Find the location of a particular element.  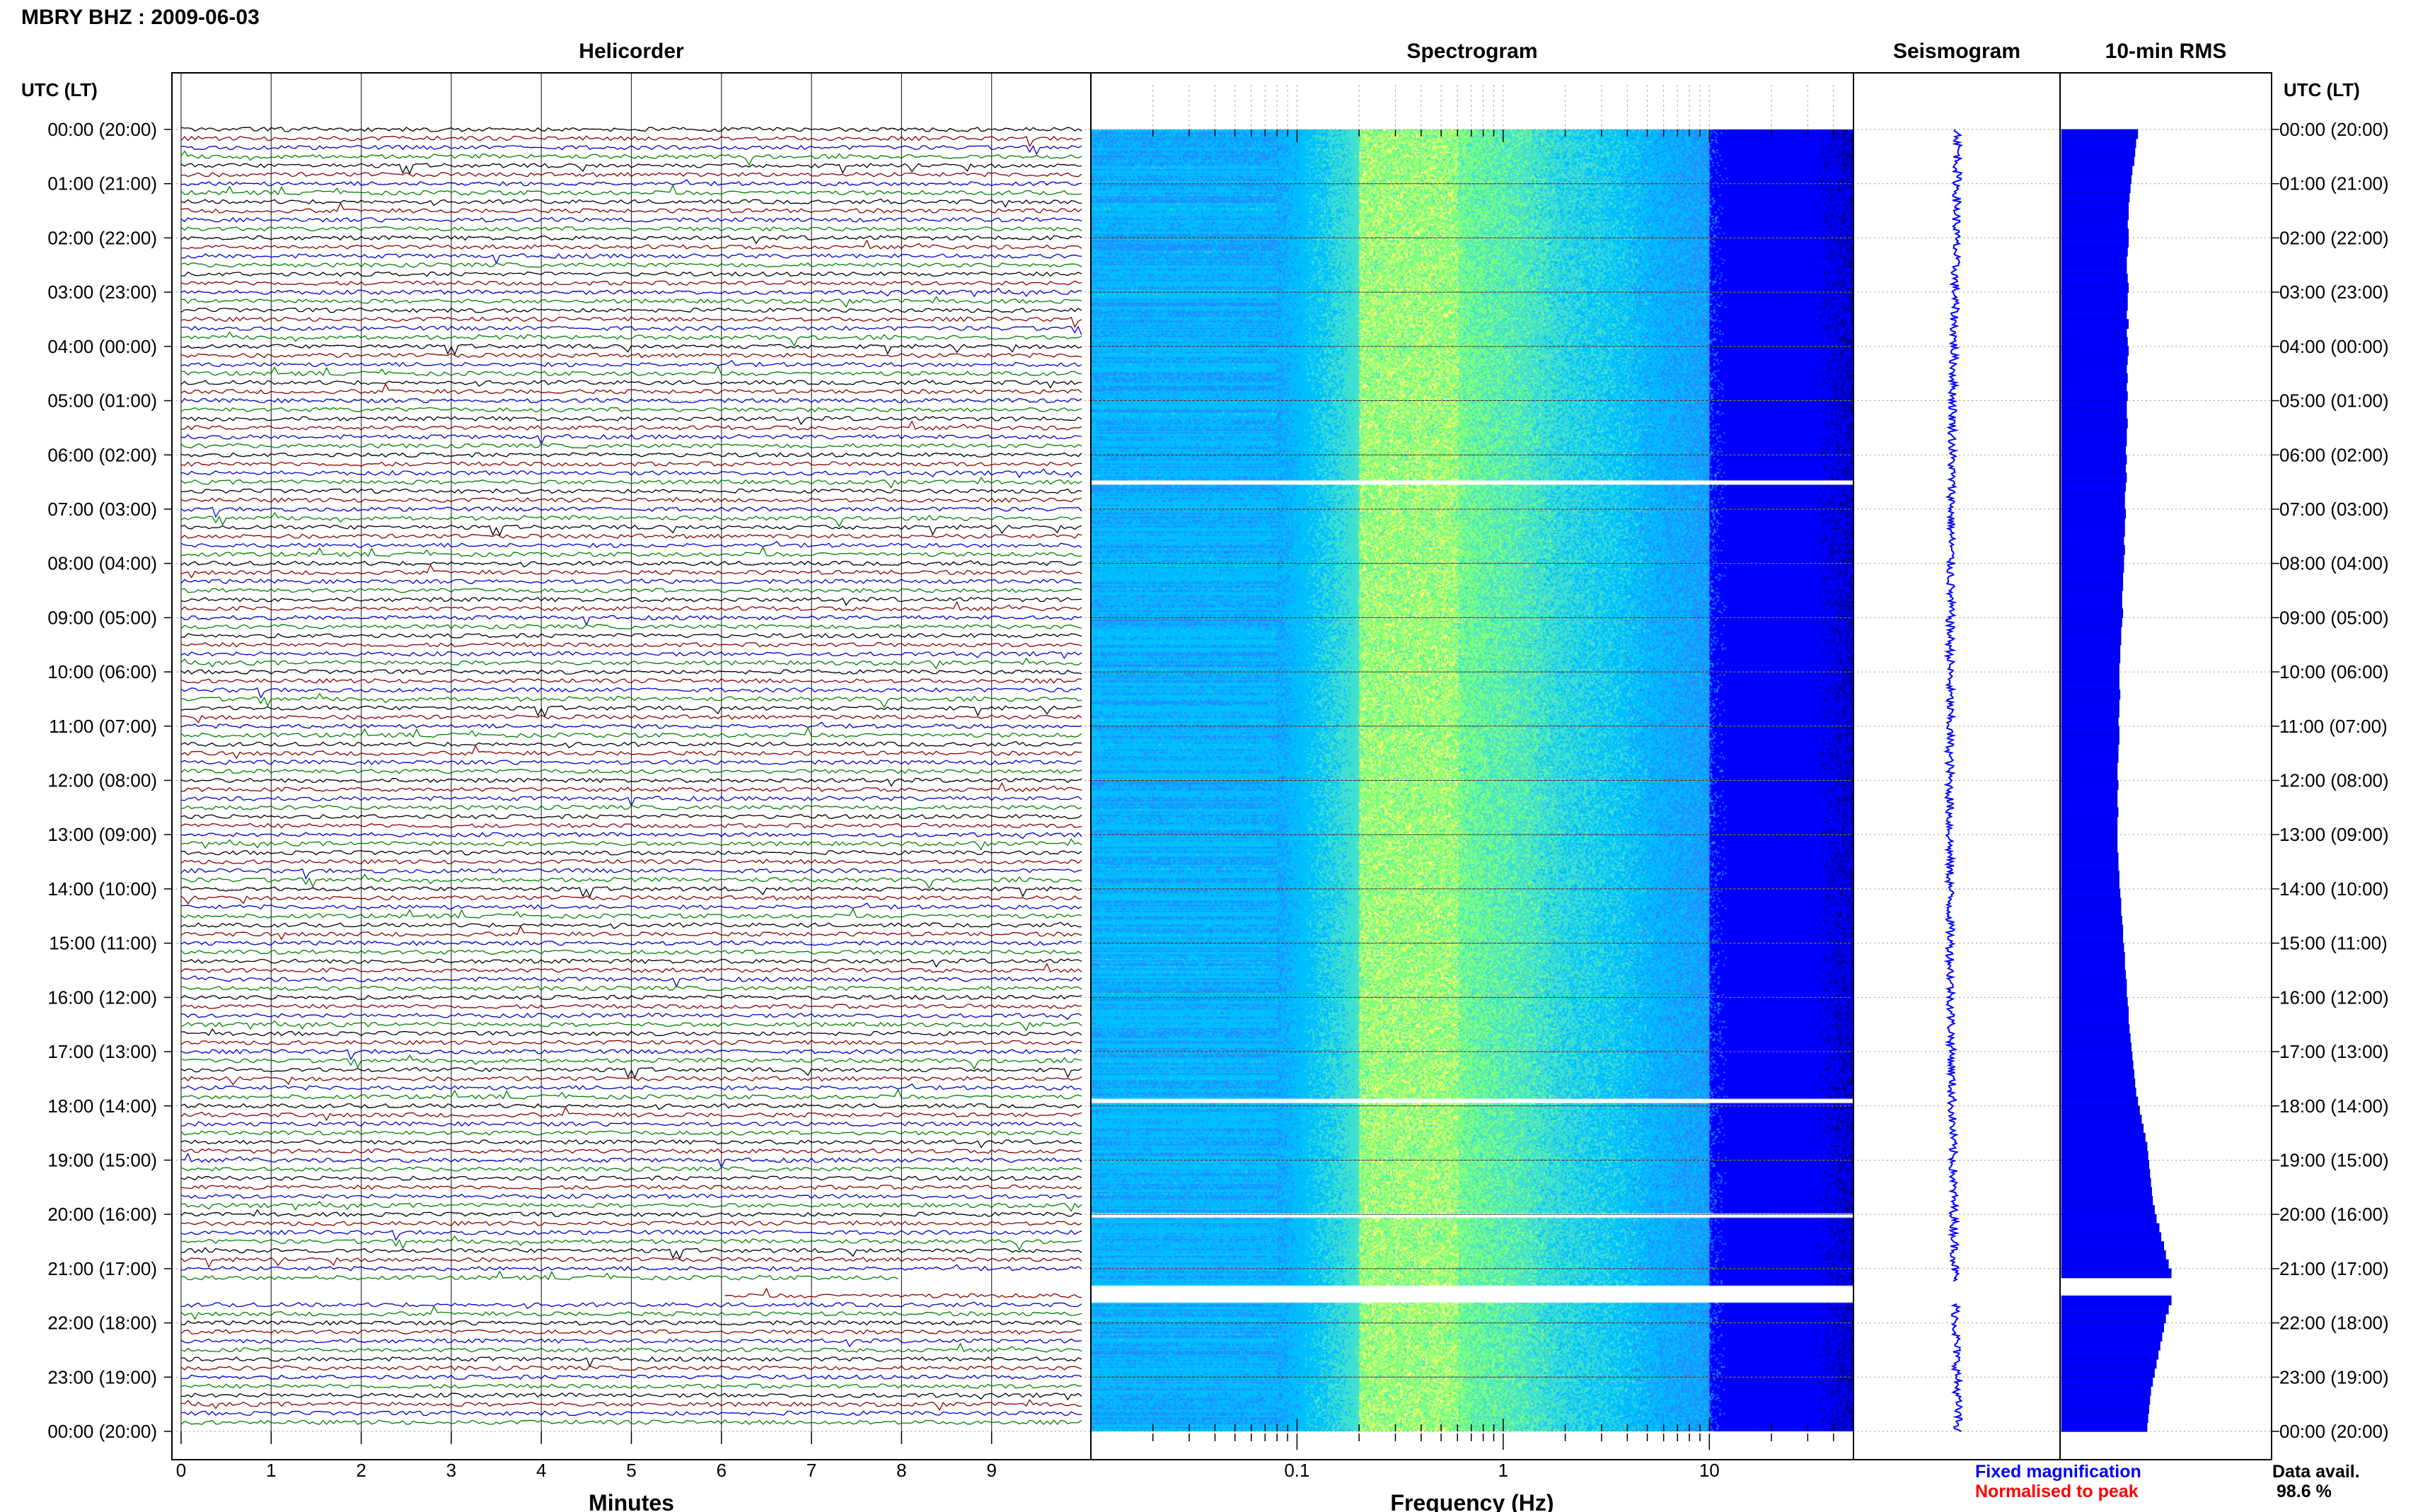

y-tick-label-left: 10:00 (06:00) is located at coordinates (102, 671).